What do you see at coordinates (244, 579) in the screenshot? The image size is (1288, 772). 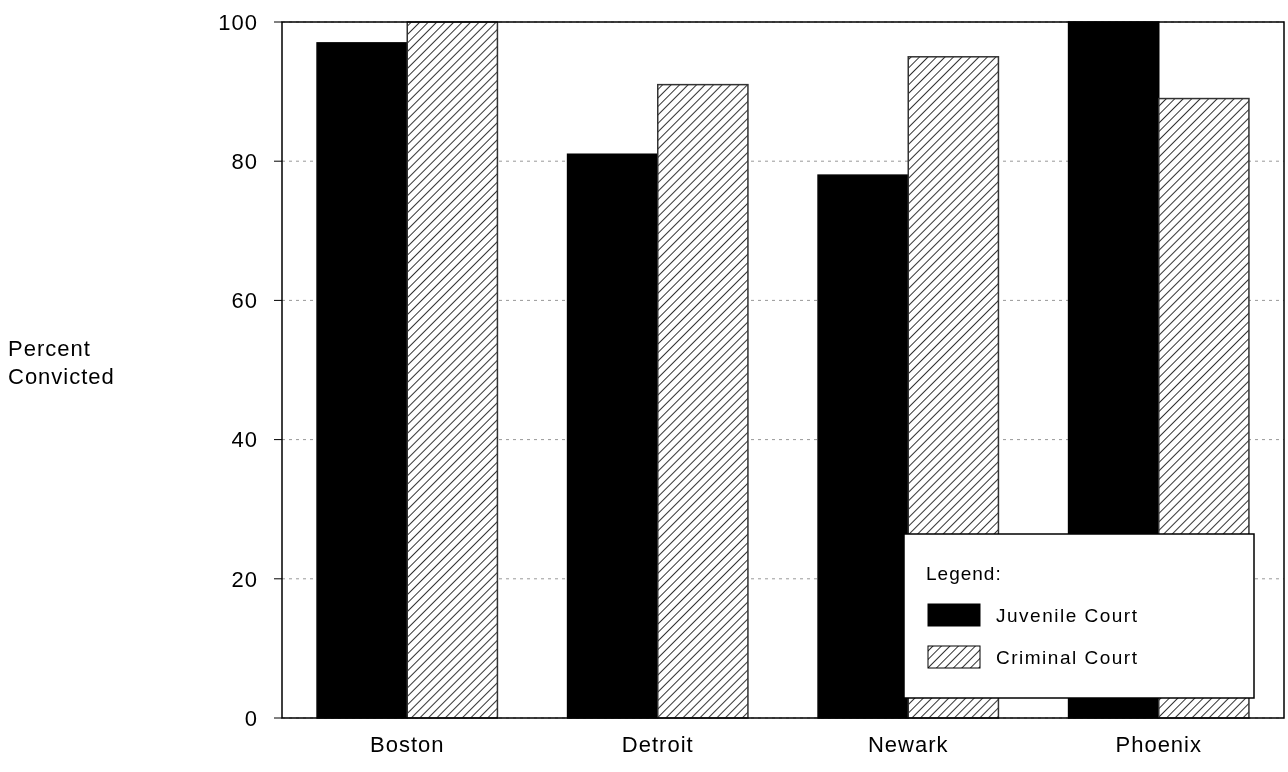 I see `y-tick-label: 20` at bounding box center [244, 579].